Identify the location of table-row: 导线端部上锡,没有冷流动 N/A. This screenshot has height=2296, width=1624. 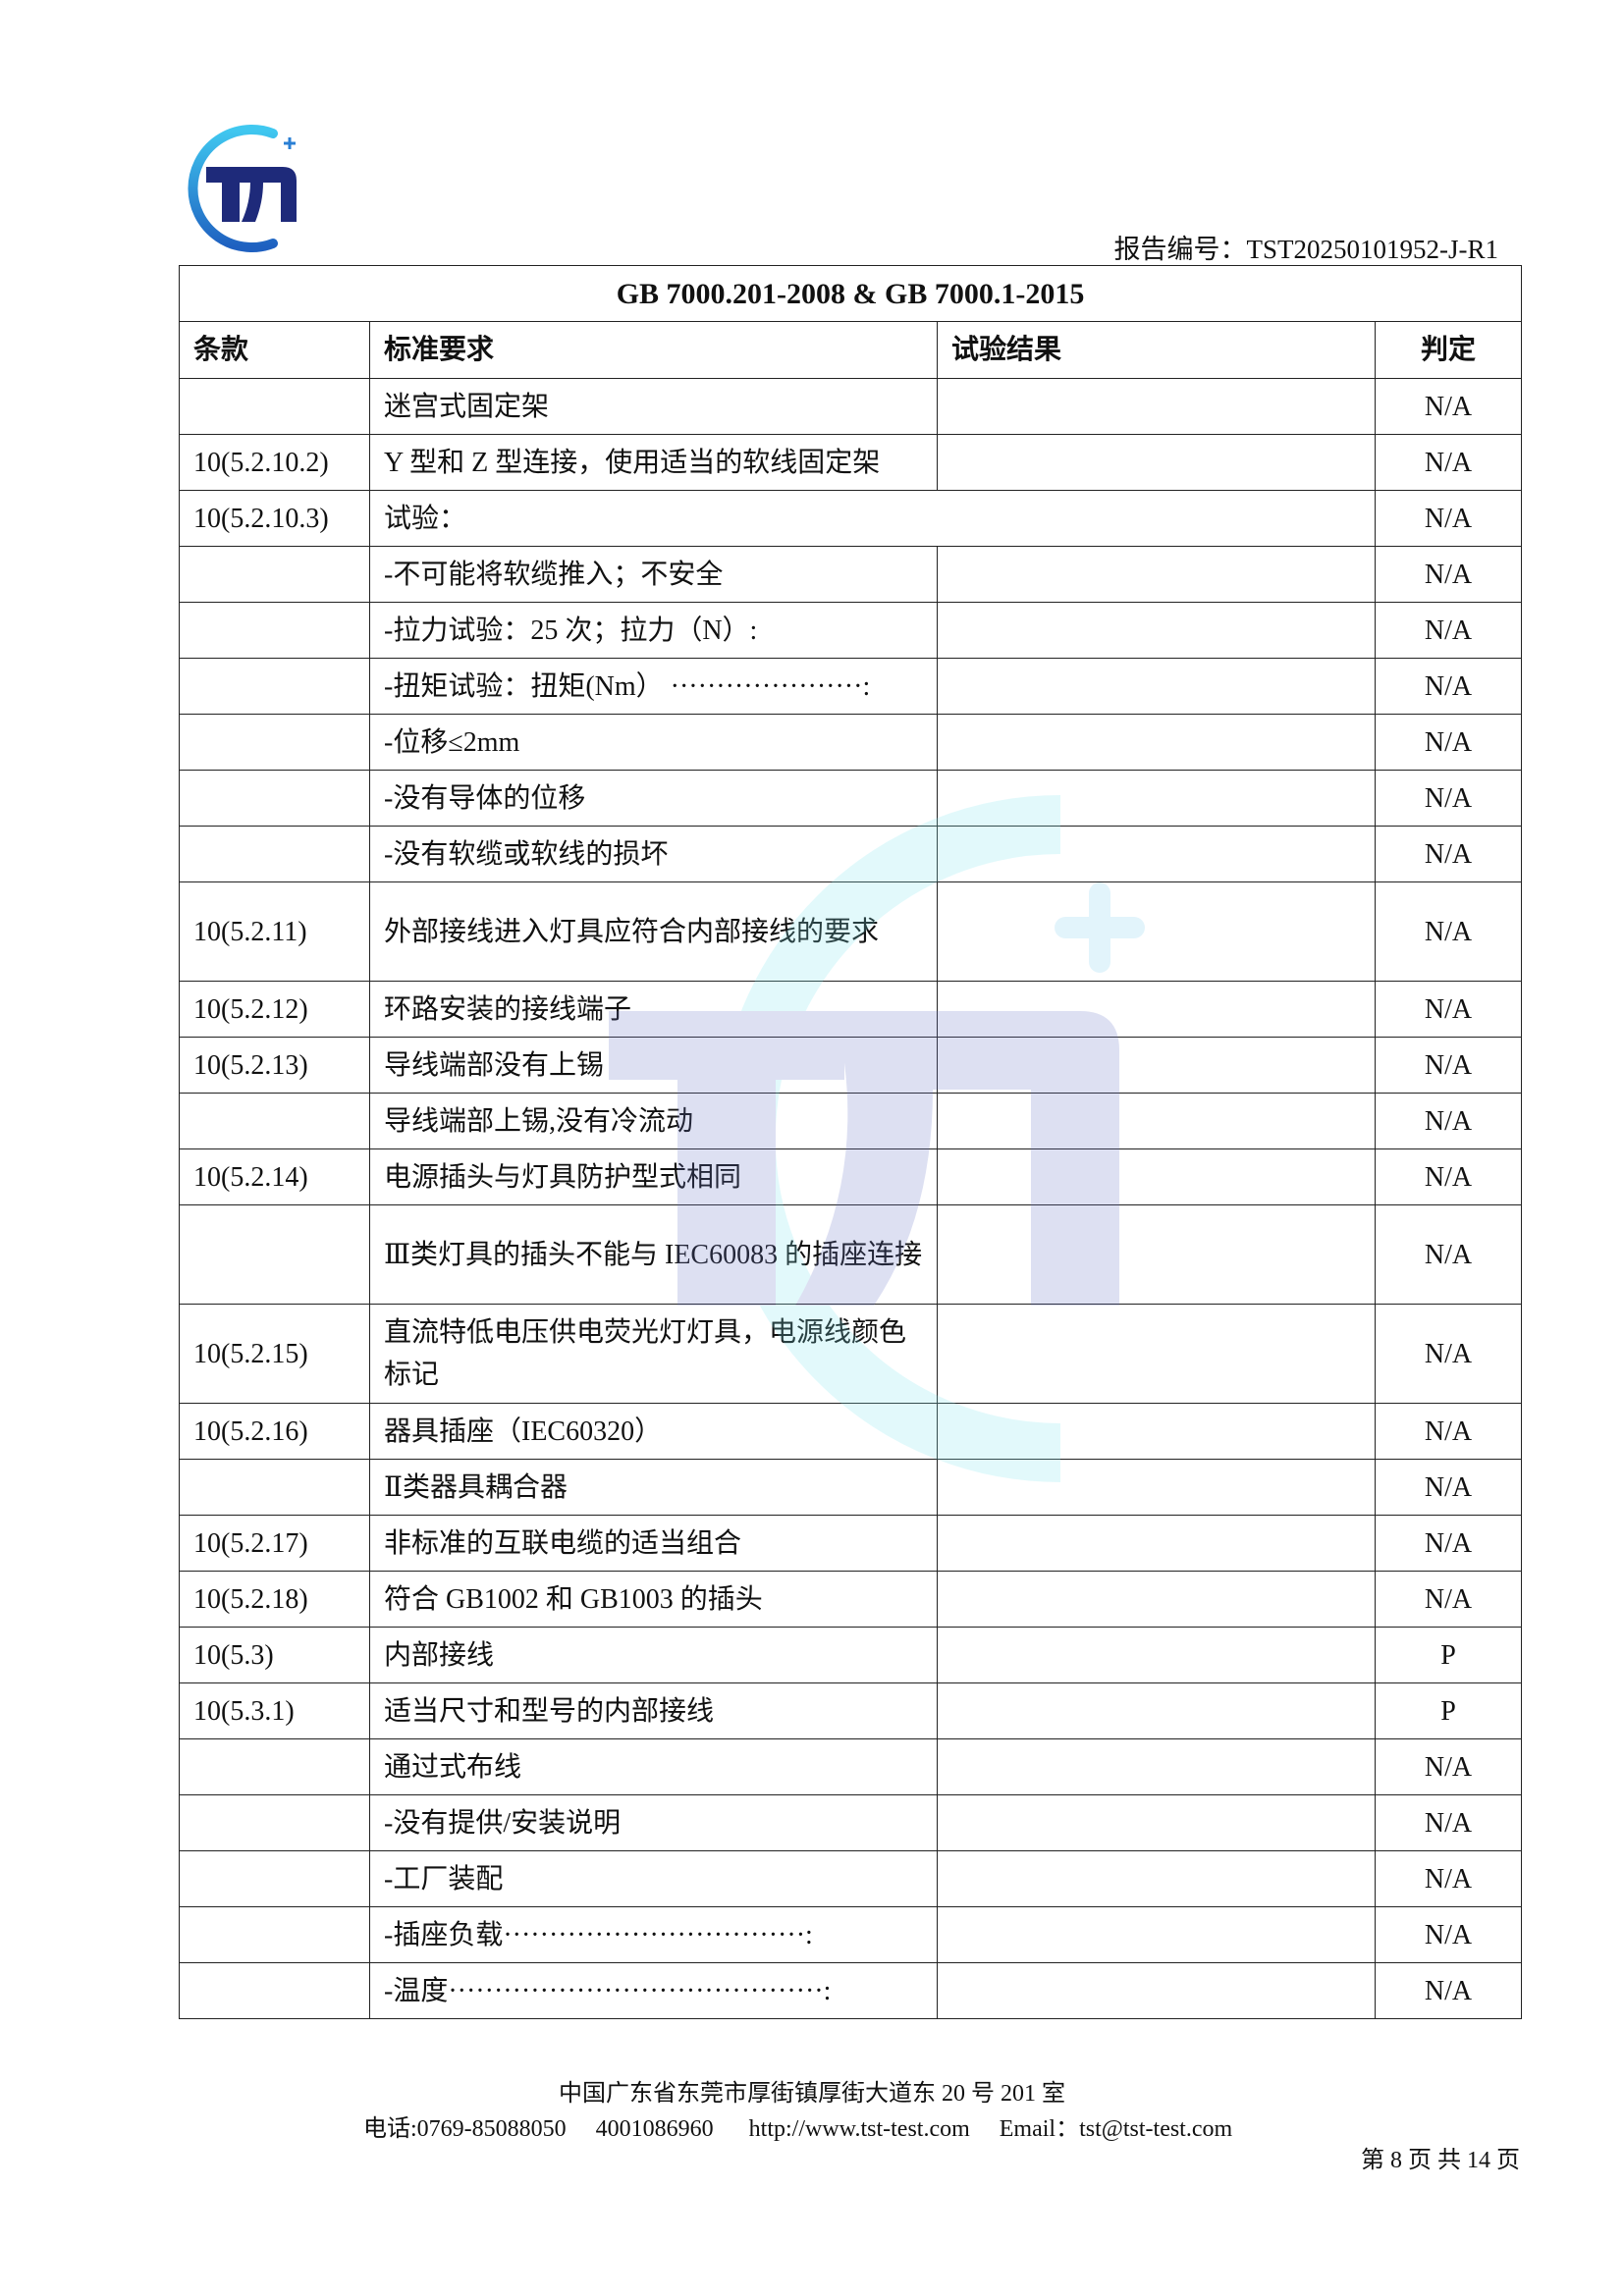
(851, 1121).